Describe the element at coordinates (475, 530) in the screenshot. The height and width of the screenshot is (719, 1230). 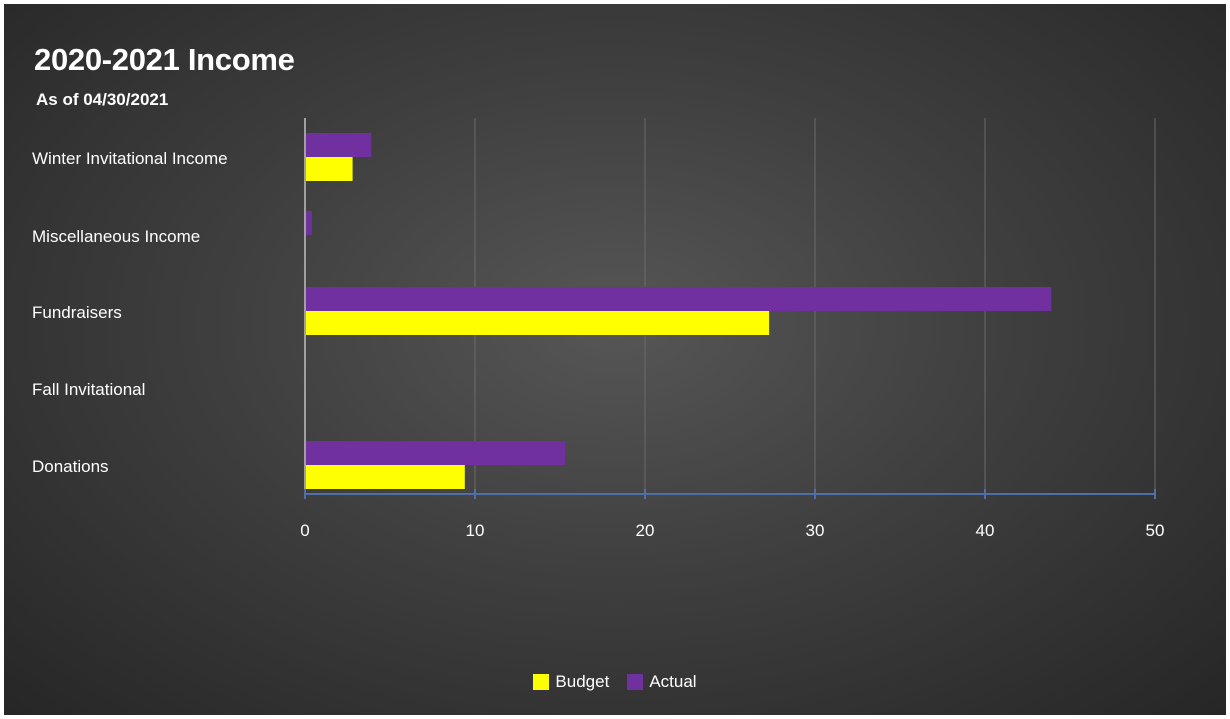
I see `x-tick-label-10: 10` at that location.